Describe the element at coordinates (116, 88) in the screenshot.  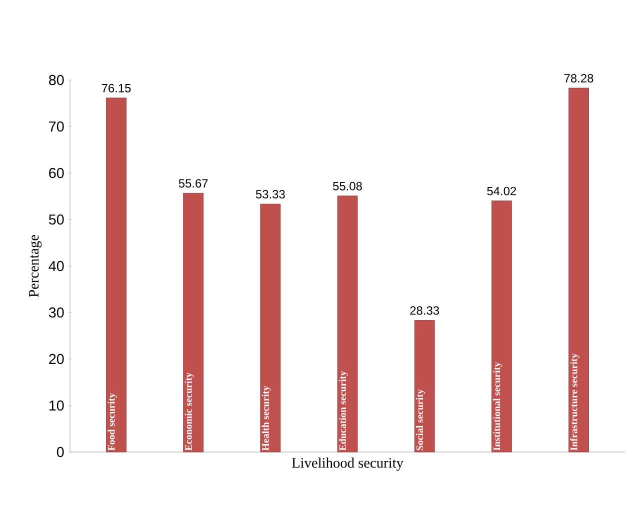
I see `data-label: 76.15` at that location.